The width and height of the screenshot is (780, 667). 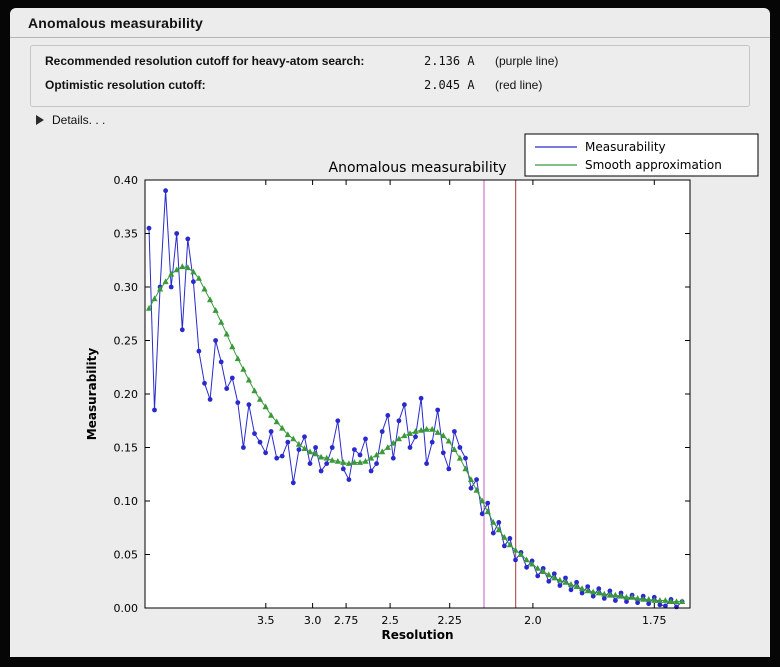 What do you see at coordinates (126, 608) in the screenshot?
I see `y-tick-label: 0.00` at bounding box center [126, 608].